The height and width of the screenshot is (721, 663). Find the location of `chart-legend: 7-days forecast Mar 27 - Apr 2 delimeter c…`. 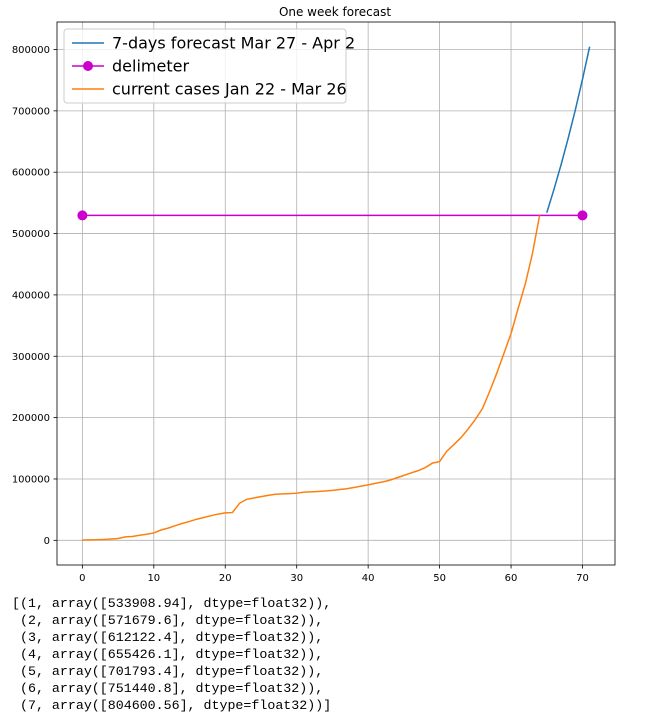

chart-legend: 7-days forecast Mar 27 - Apr 2 delimeter c… is located at coordinates (209, 66).